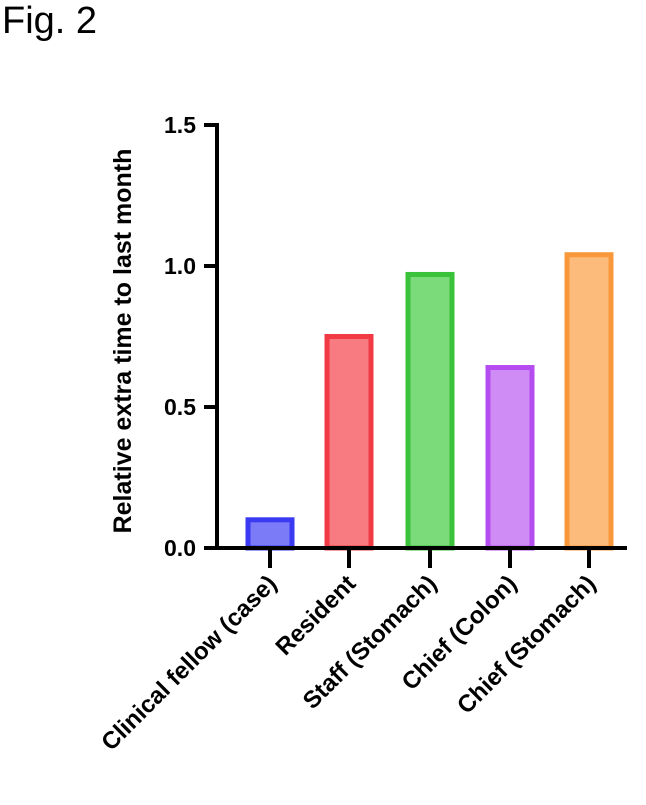 This screenshot has width=646, height=805. Describe the element at coordinates (180, 407) in the screenshot. I see `y-tick-label: 0.5` at that location.